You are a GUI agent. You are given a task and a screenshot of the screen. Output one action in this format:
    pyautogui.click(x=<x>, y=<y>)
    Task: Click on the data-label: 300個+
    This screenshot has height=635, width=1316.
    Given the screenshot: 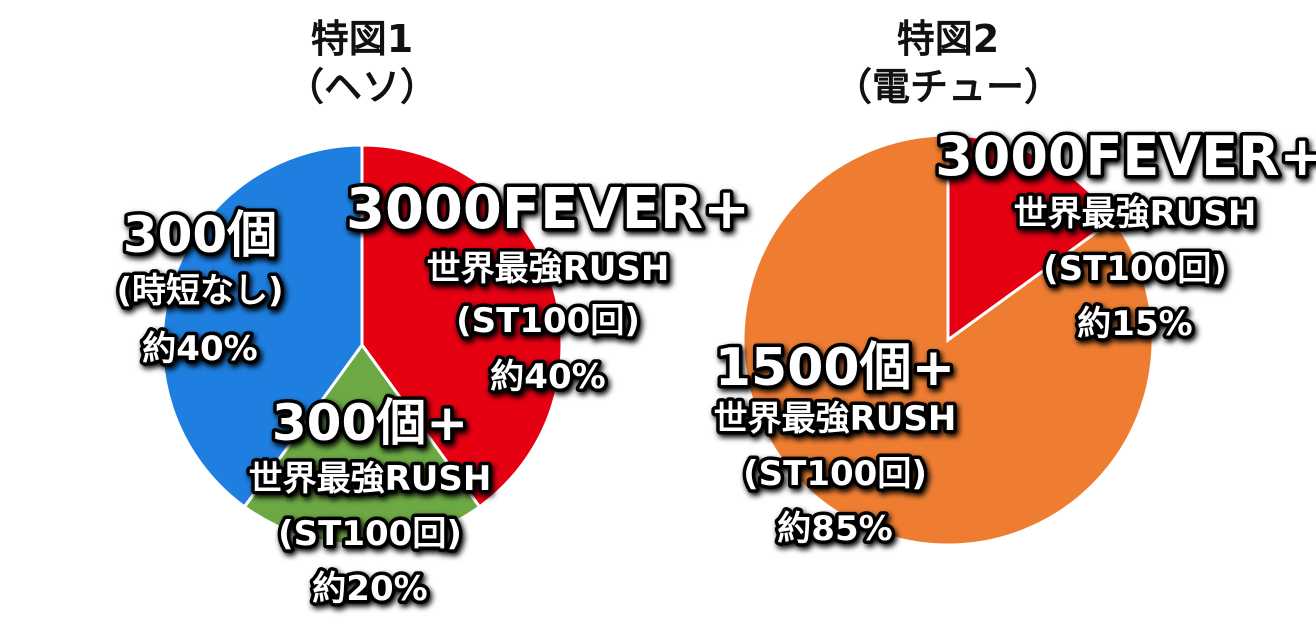 What is the action you would take?
    pyautogui.click(x=370, y=423)
    